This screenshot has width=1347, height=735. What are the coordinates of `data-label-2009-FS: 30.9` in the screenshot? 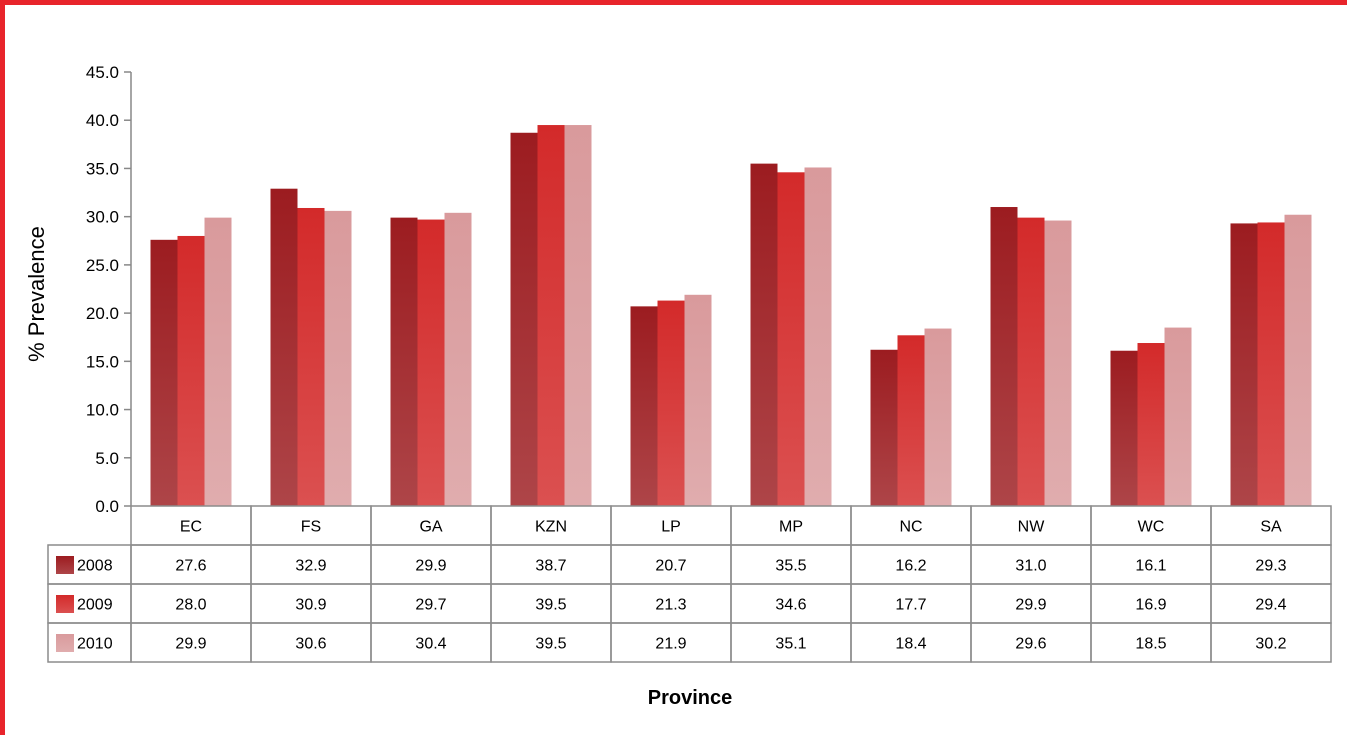 It's located at (310, 605).